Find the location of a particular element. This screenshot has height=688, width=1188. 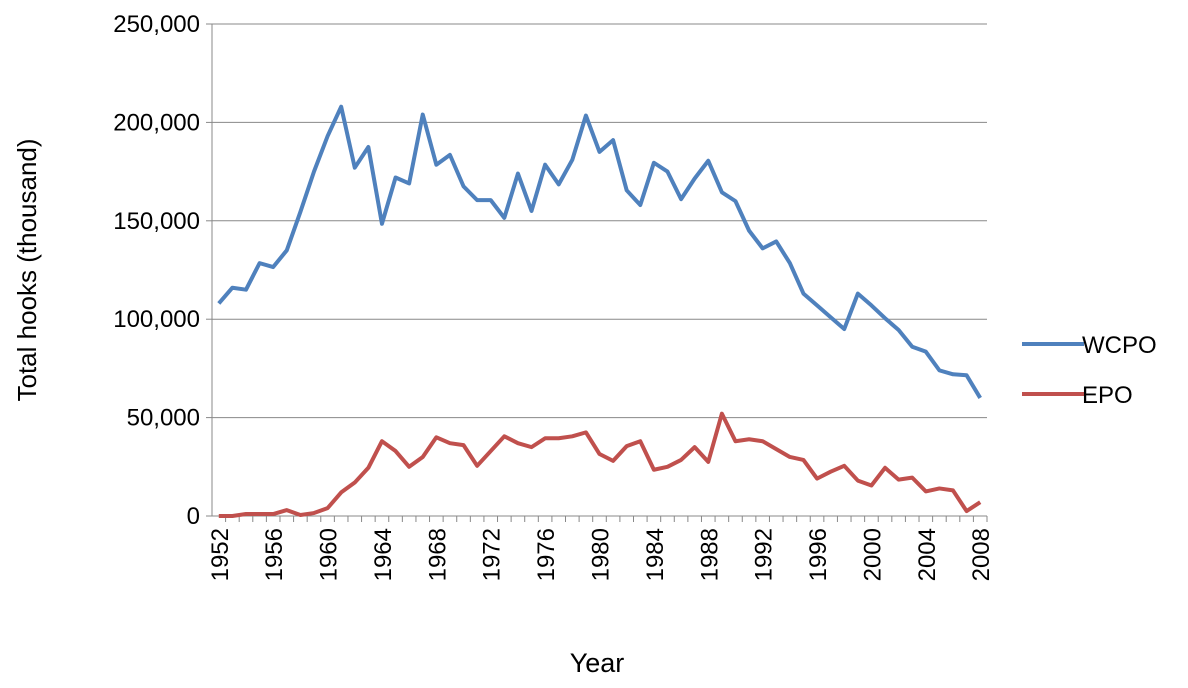

y-tick-label: 0 is located at coordinates (193, 516).